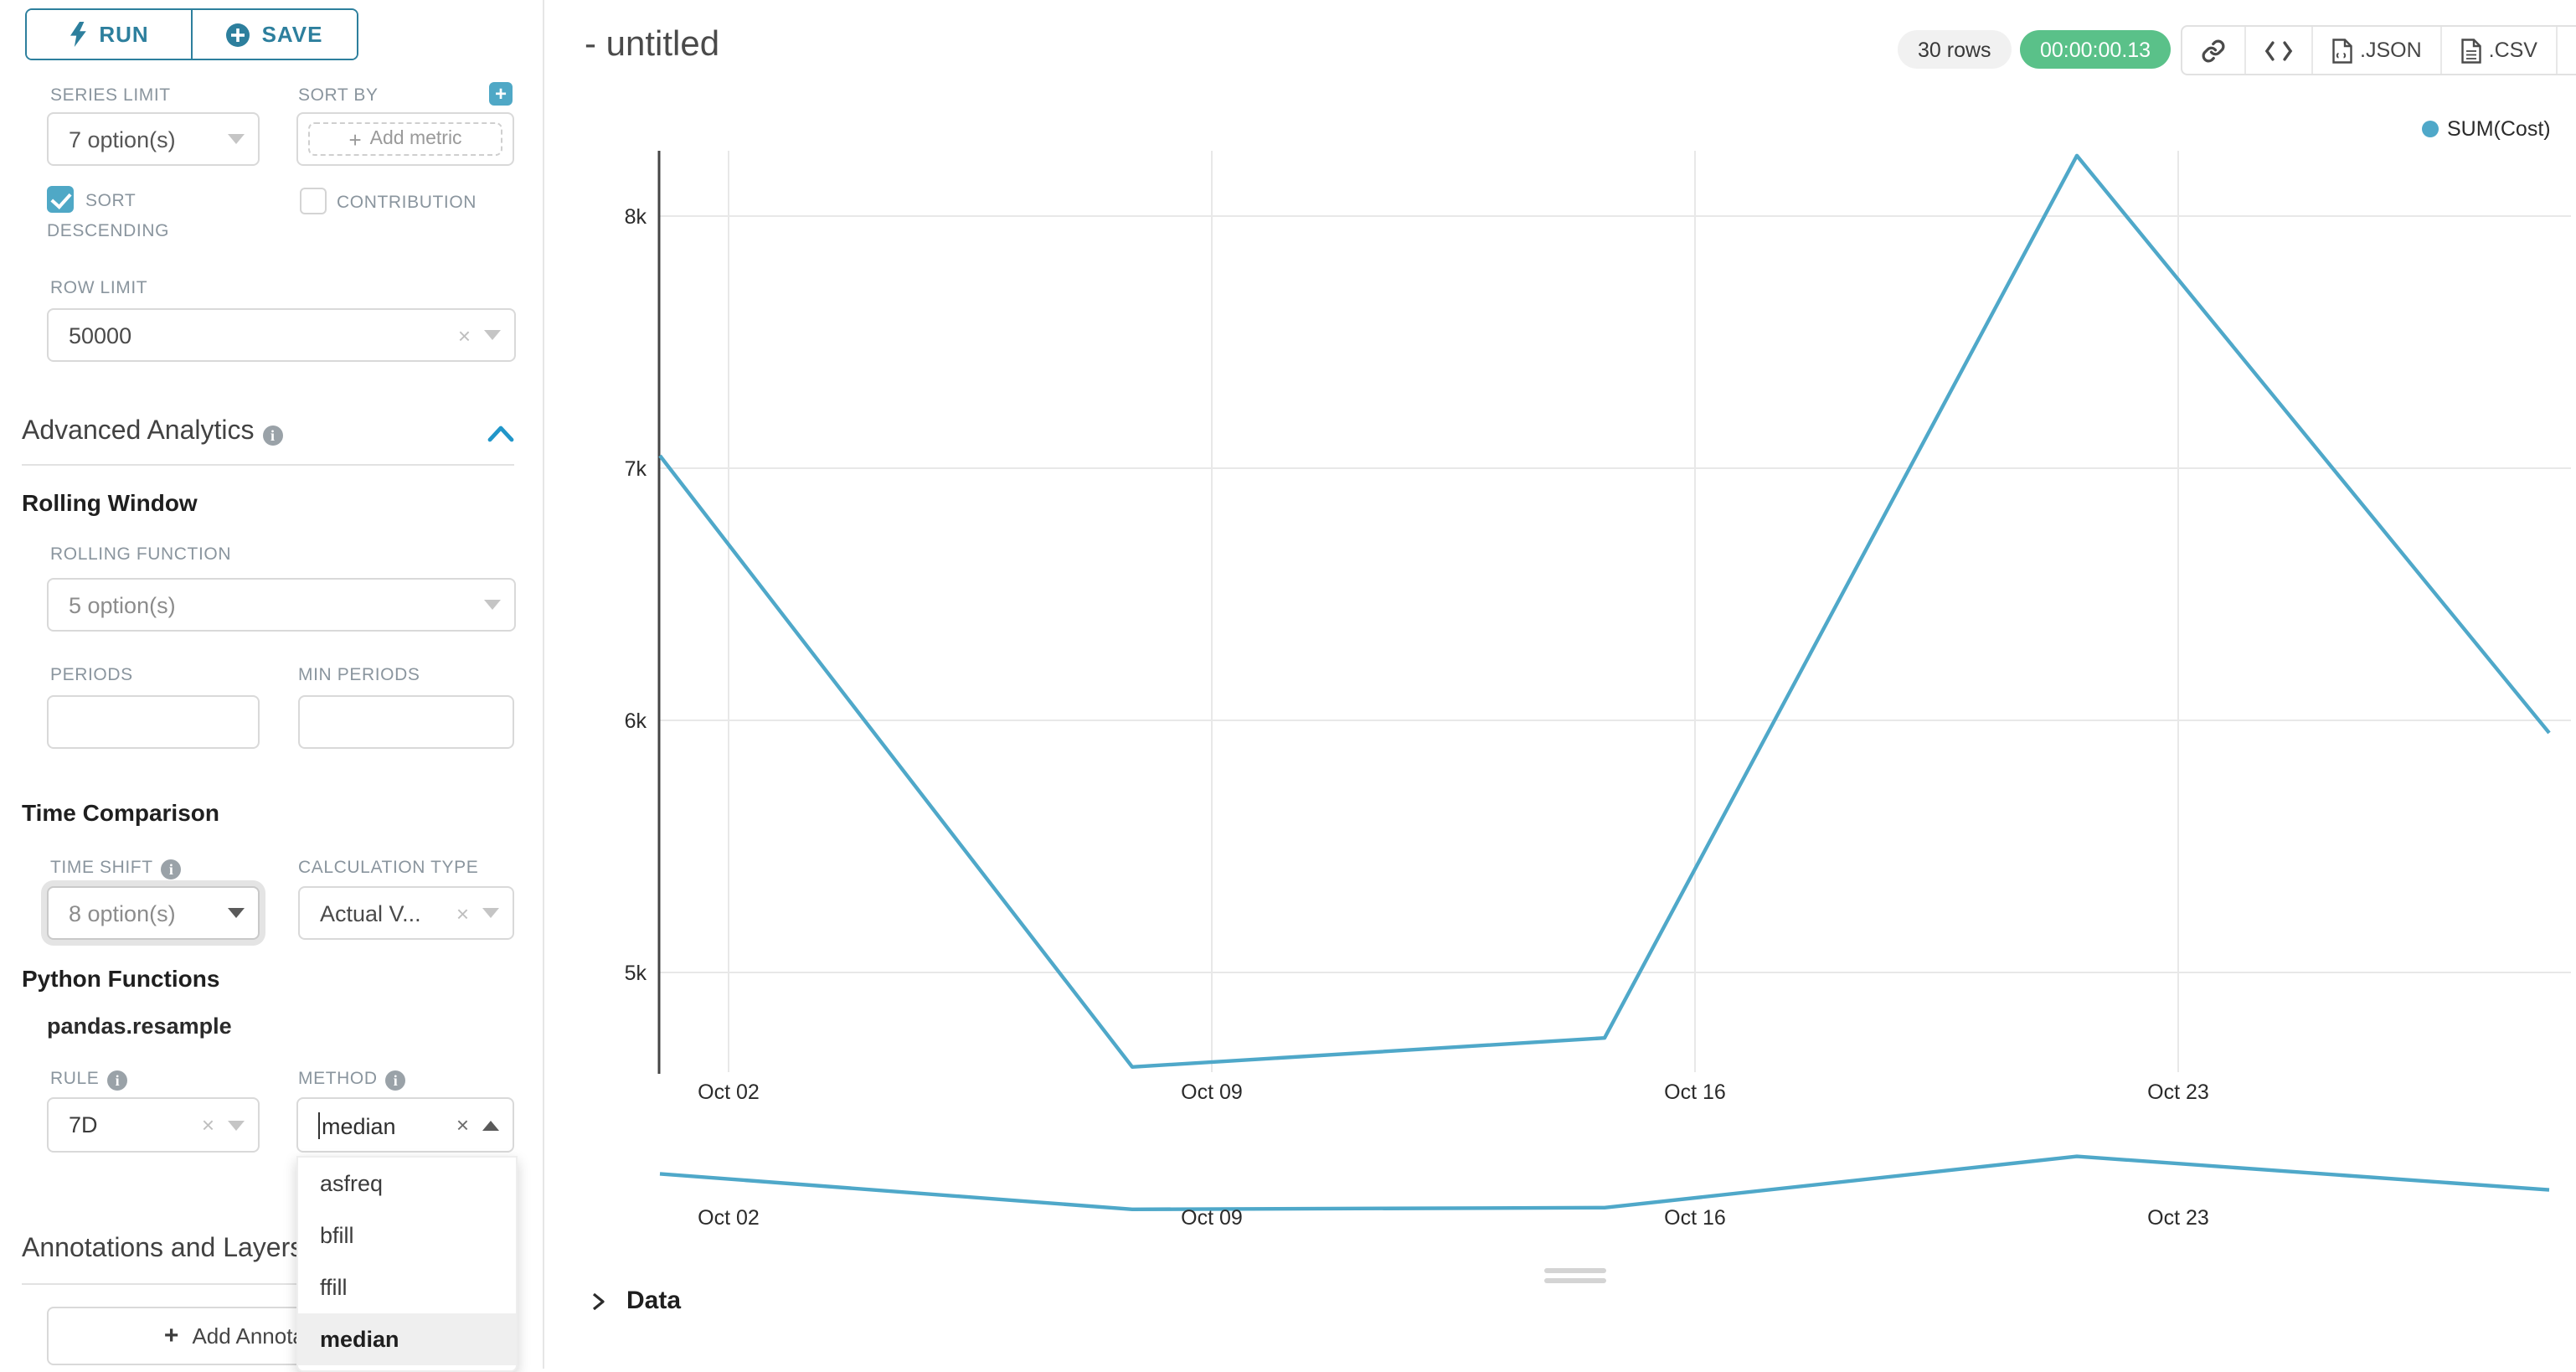 The image size is (2576, 1372). I want to click on row-limit-select: 50000 ×, so click(281, 335).